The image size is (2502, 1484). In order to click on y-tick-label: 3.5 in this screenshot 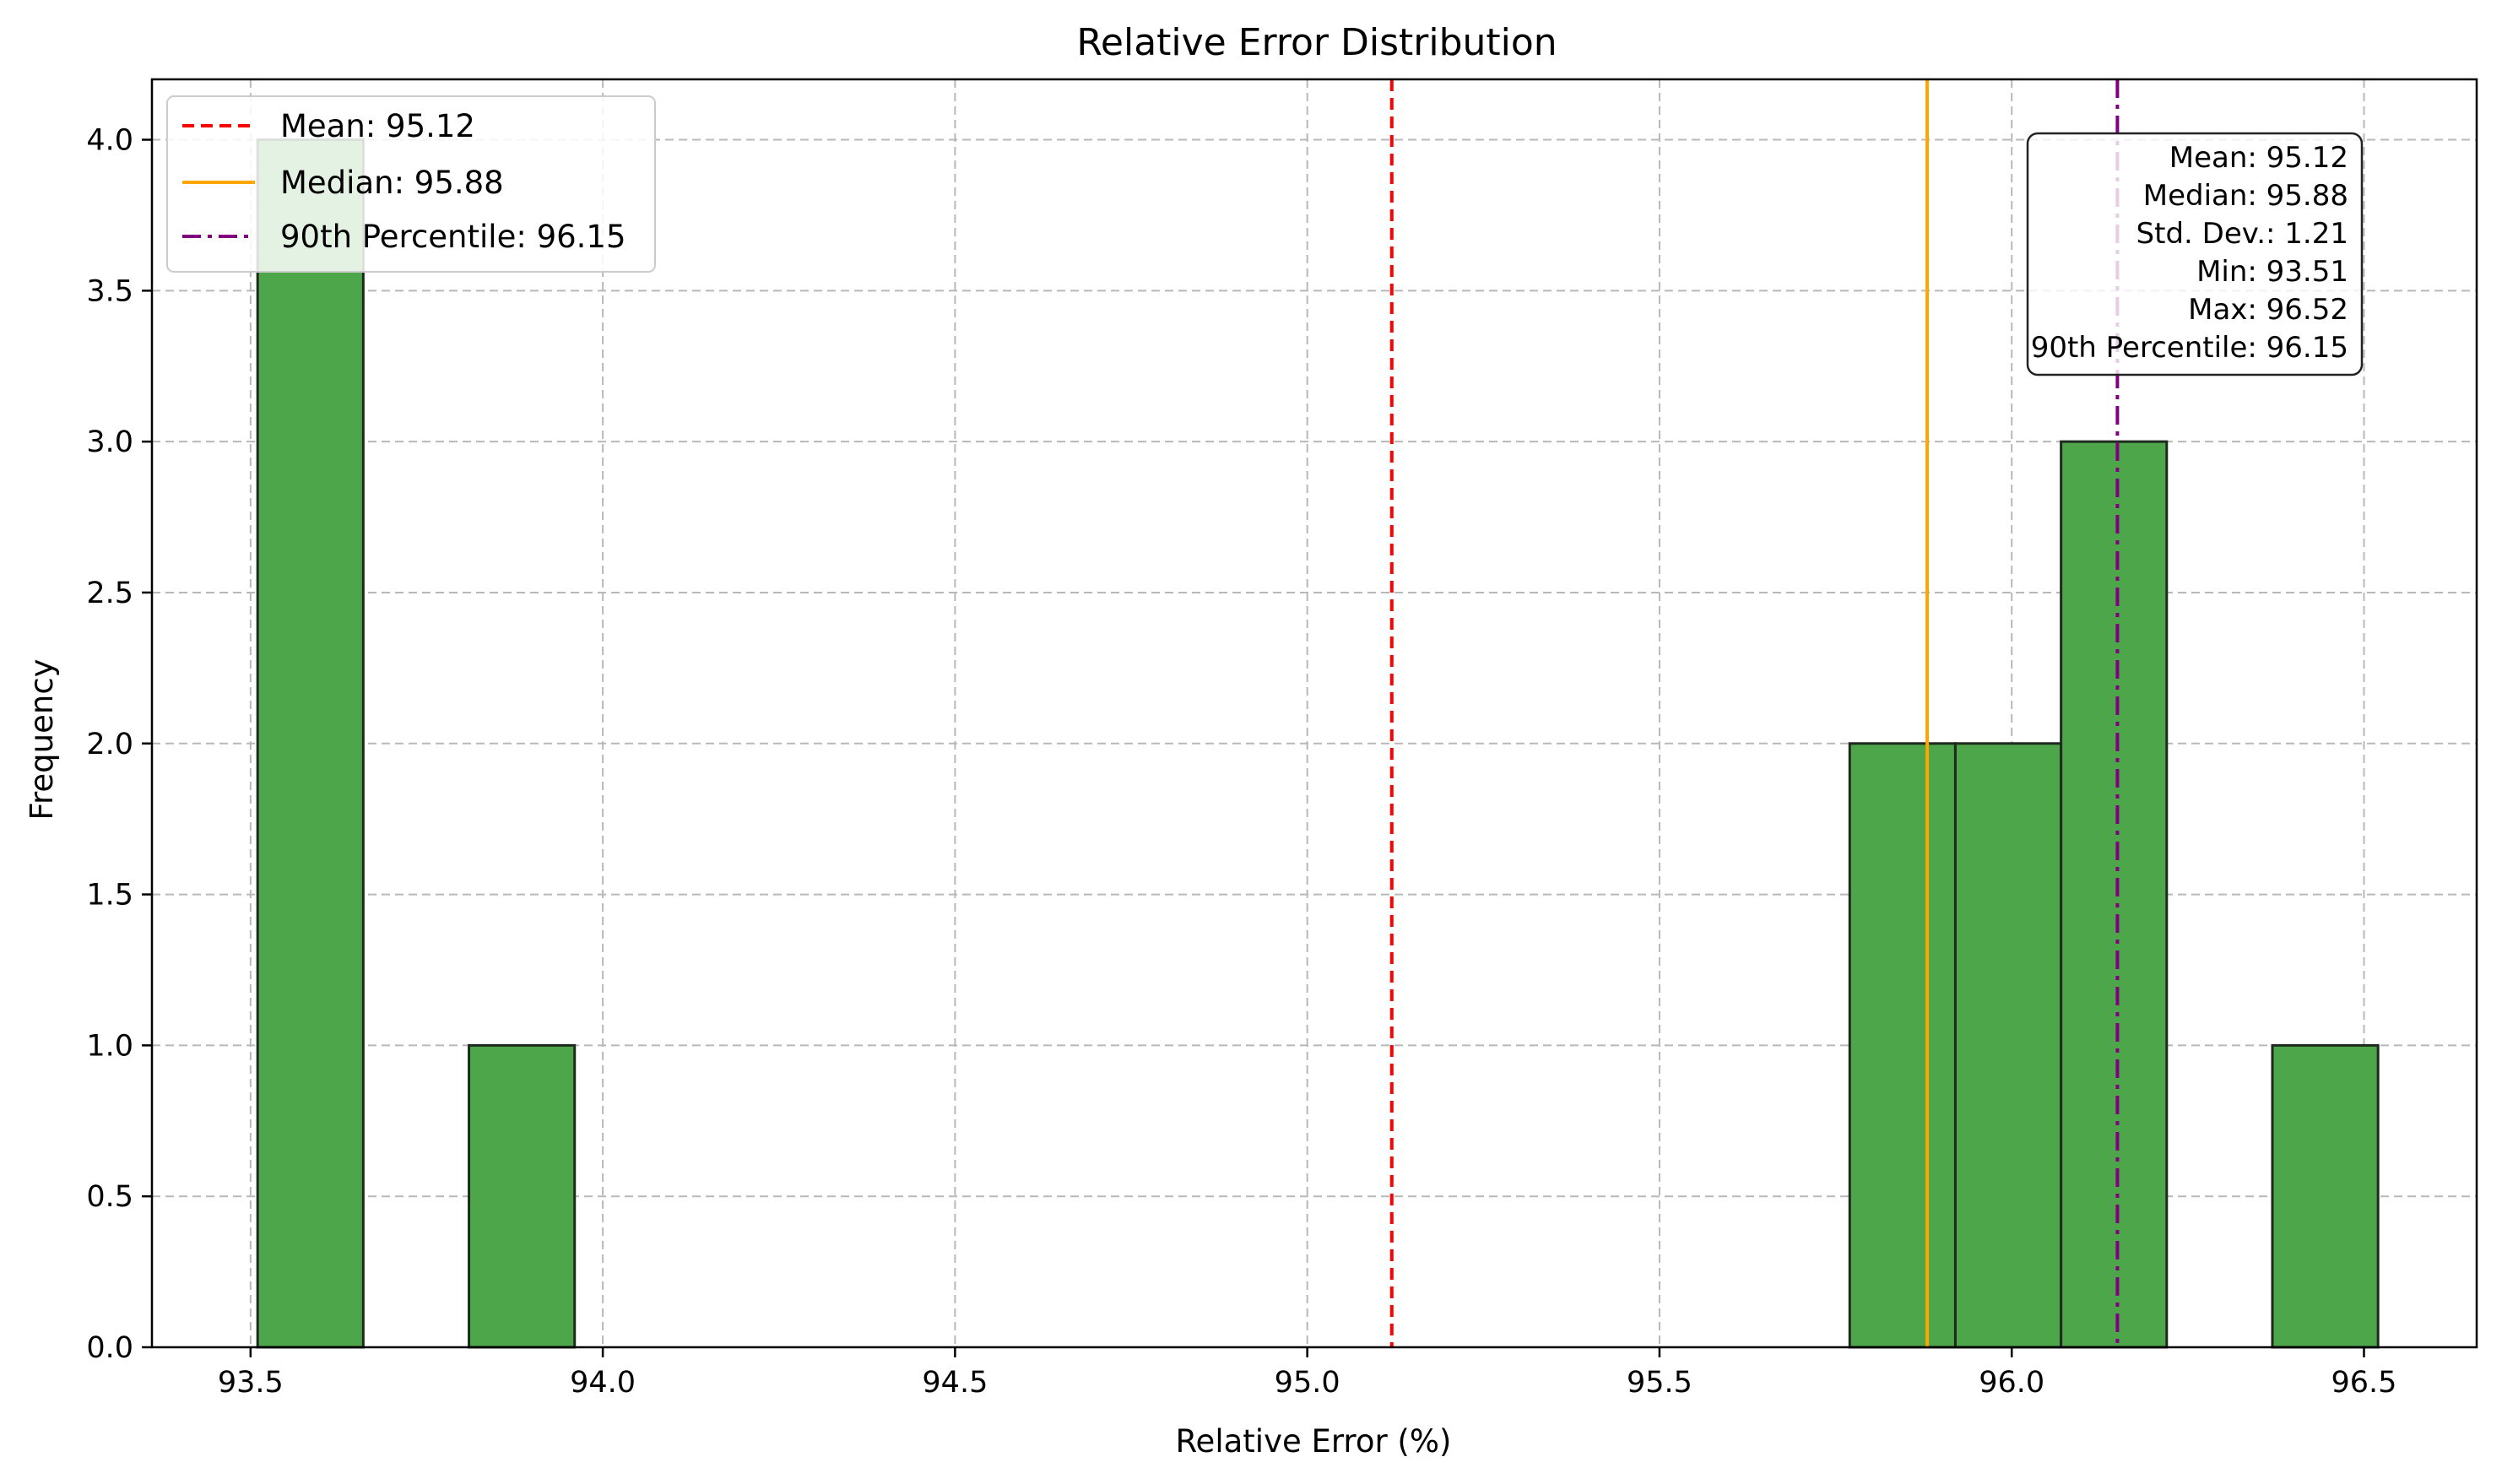, I will do `click(109, 291)`.